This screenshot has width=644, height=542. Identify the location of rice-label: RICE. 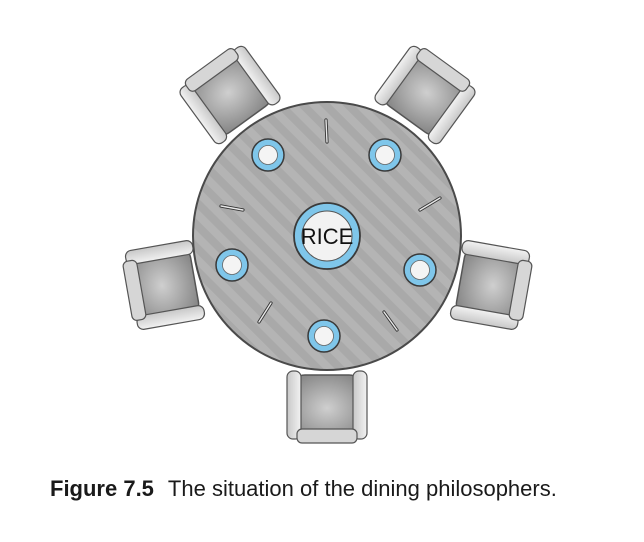
(327, 236).